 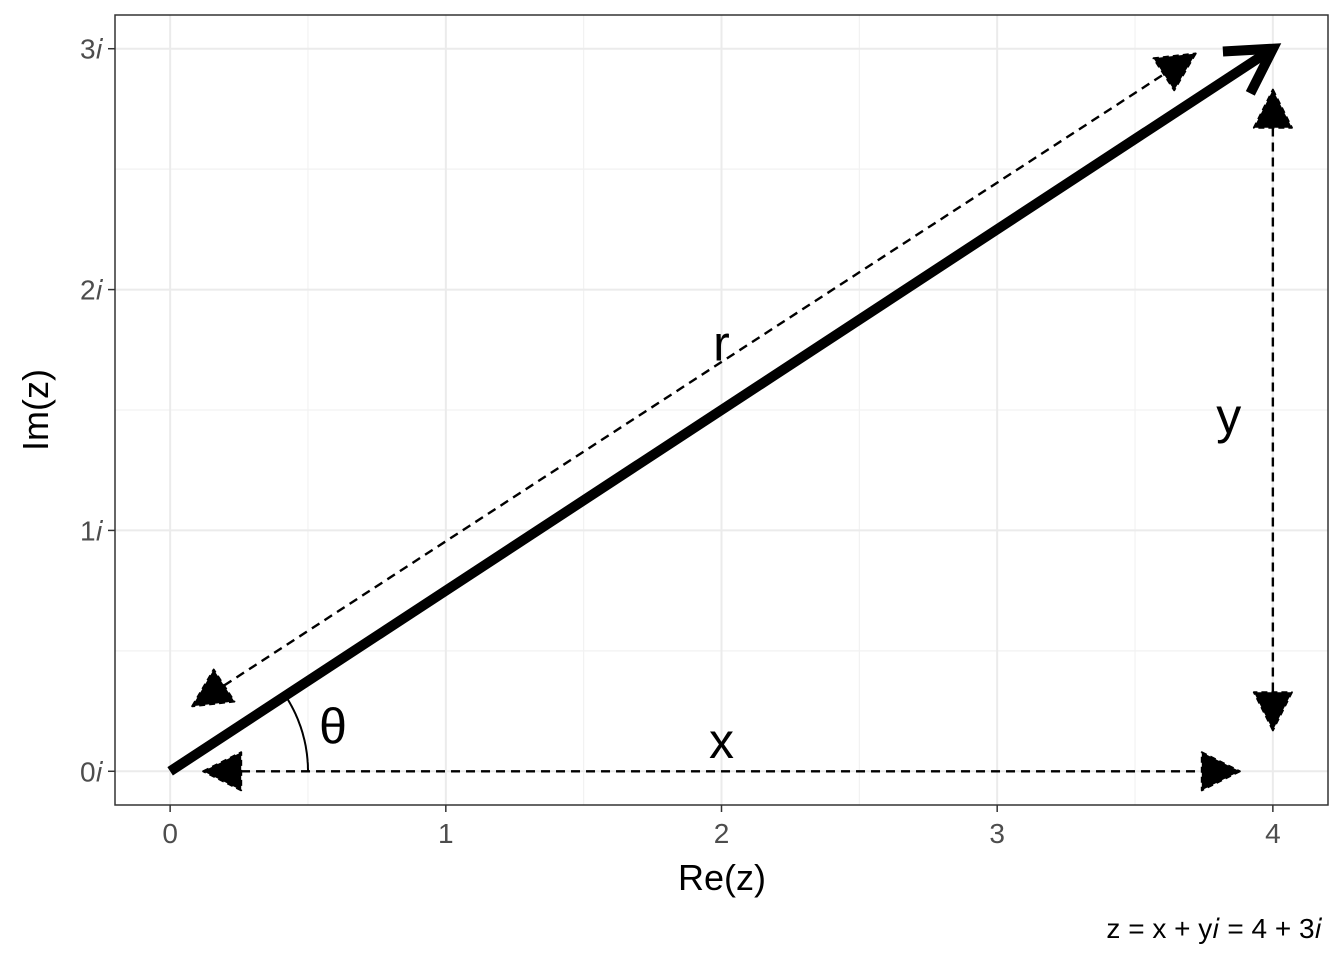 What do you see at coordinates (1252, 69) in the screenshot?
I see `vector-z-arrowhead` at bounding box center [1252, 69].